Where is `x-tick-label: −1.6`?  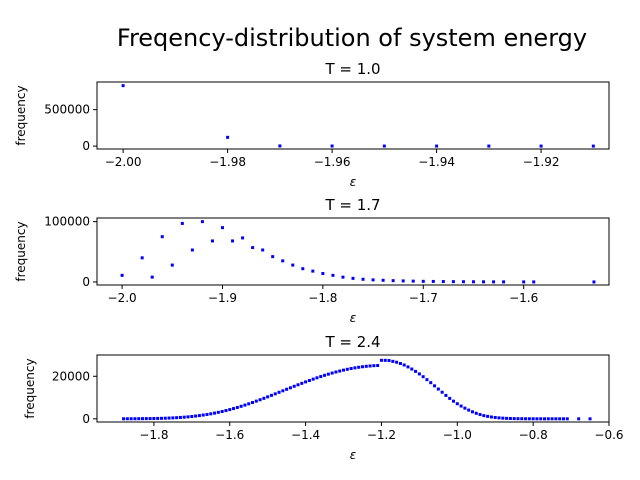 x-tick-label: −1.6 is located at coordinates (523, 298).